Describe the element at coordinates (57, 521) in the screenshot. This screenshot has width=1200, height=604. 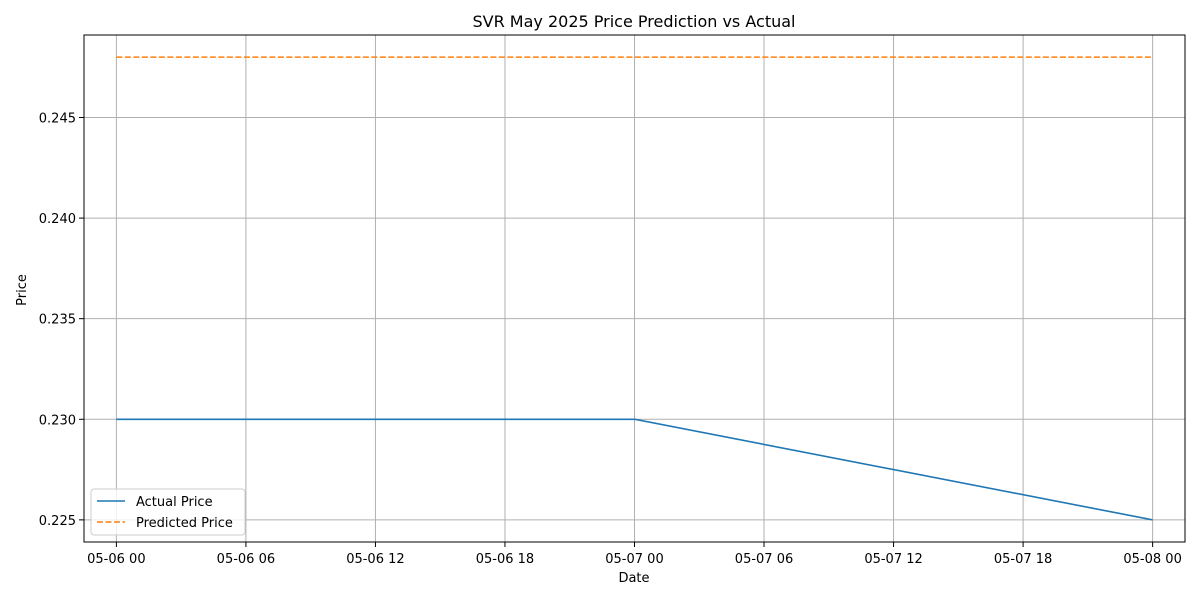
I see `y-tick-label: 0.225` at that location.